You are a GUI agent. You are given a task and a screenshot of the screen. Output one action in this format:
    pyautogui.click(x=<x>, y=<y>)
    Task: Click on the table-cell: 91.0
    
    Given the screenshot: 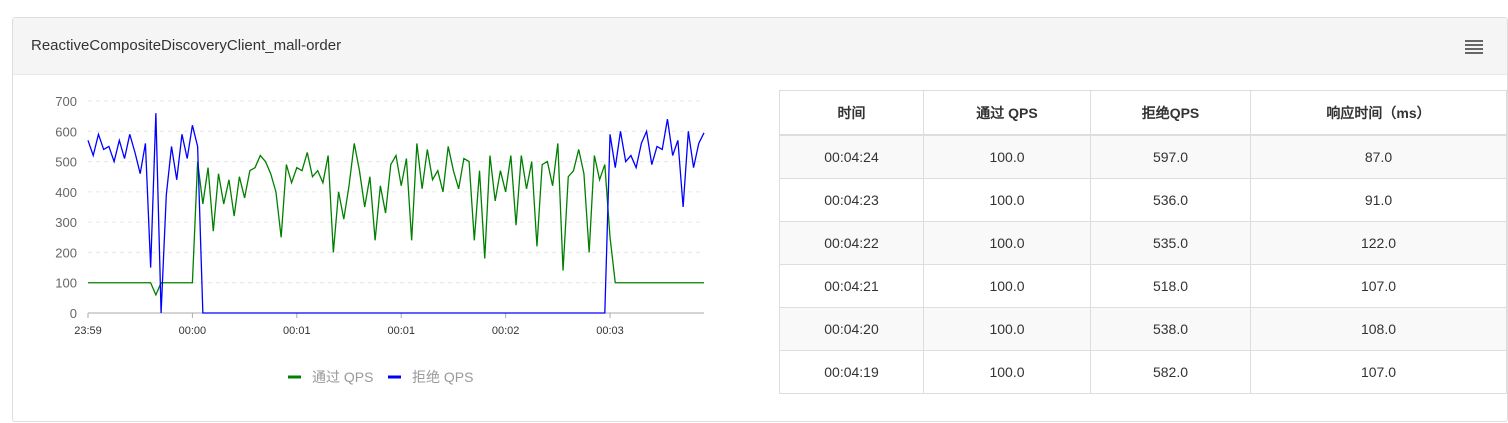 What is the action you would take?
    pyautogui.click(x=1378, y=200)
    